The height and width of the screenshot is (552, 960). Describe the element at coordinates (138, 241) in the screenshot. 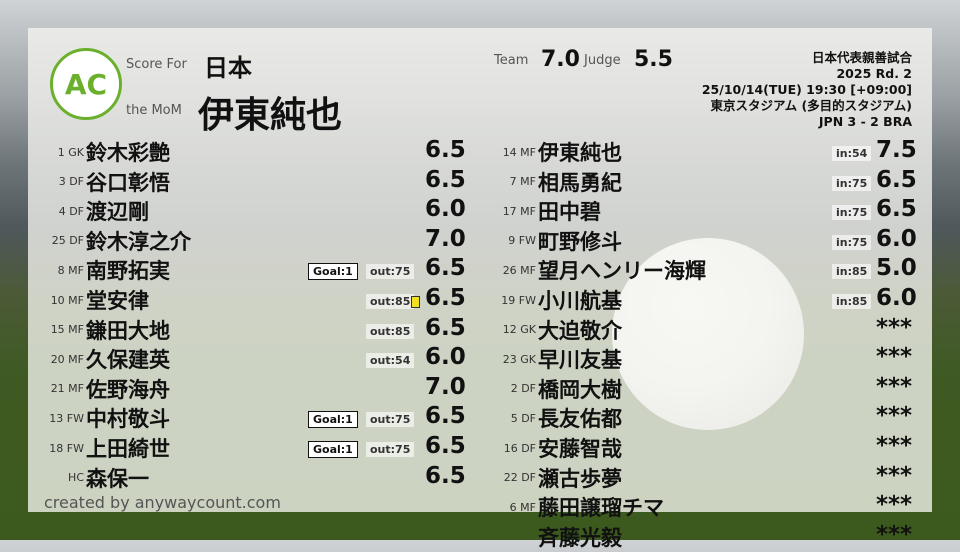

I see `player-name: 鈴木淳之介` at that location.